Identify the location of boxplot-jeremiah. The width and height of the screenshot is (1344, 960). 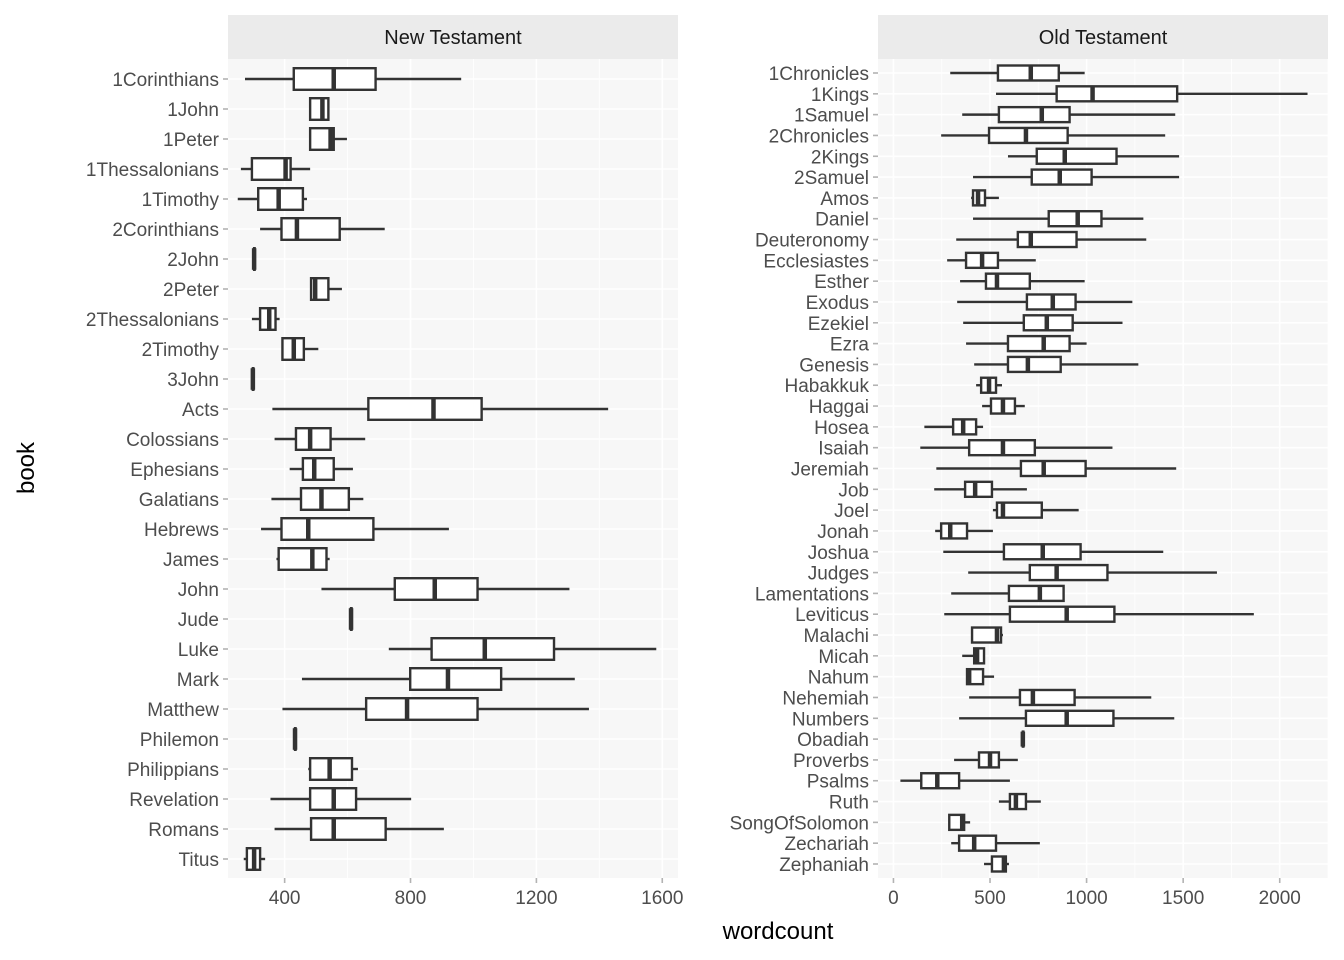
(1056, 468).